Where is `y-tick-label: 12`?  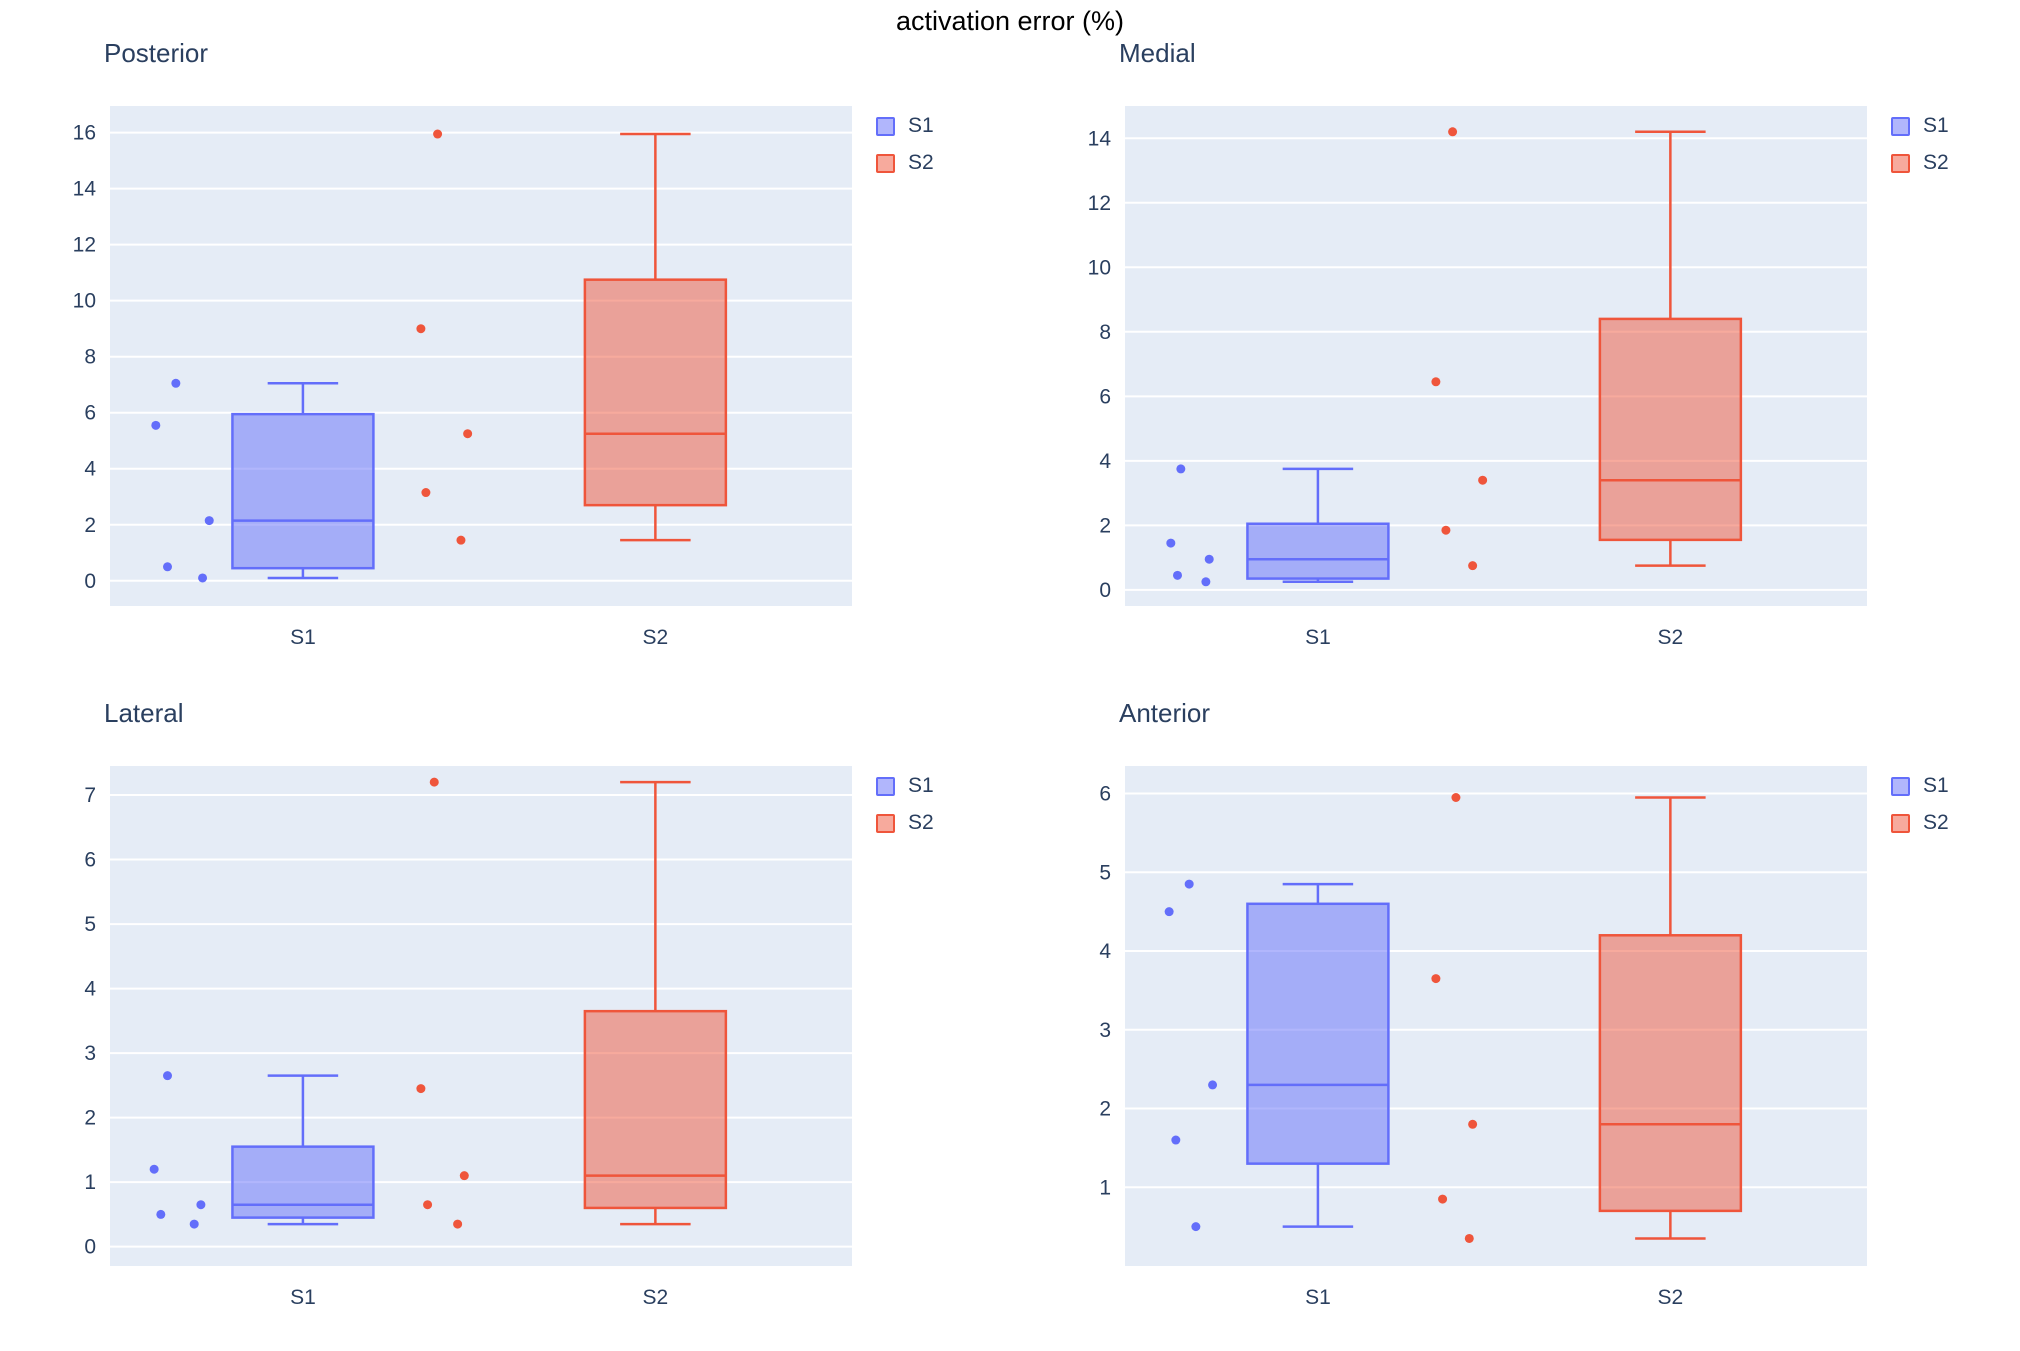 y-tick-label: 12 is located at coordinates (84, 245).